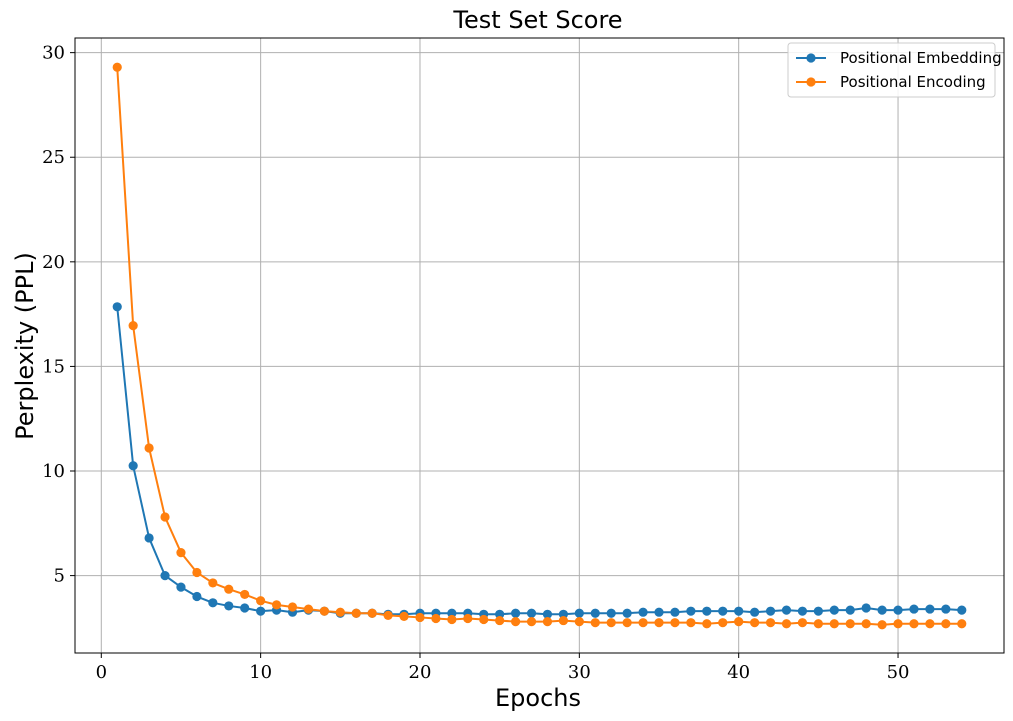 Image resolution: width=1013 pixels, height=721 pixels. I want to click on legend: Positional Embedding Positional Encoding, so click(894, 70).